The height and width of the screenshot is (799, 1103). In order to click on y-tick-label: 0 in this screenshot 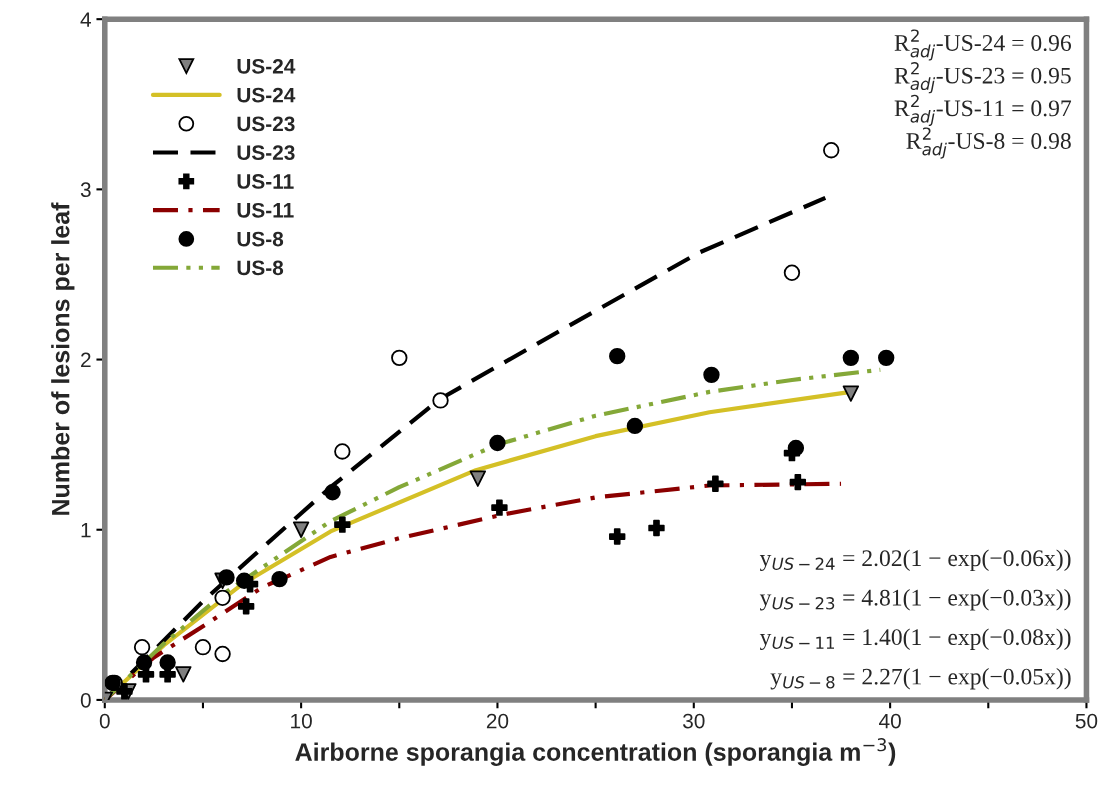, I will do `click(85, 700)`.